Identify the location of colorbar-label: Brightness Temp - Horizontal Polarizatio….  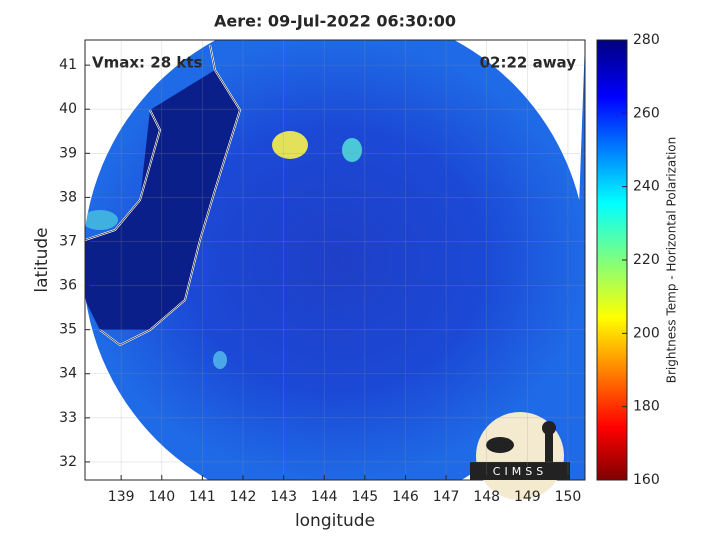
(672, 260).